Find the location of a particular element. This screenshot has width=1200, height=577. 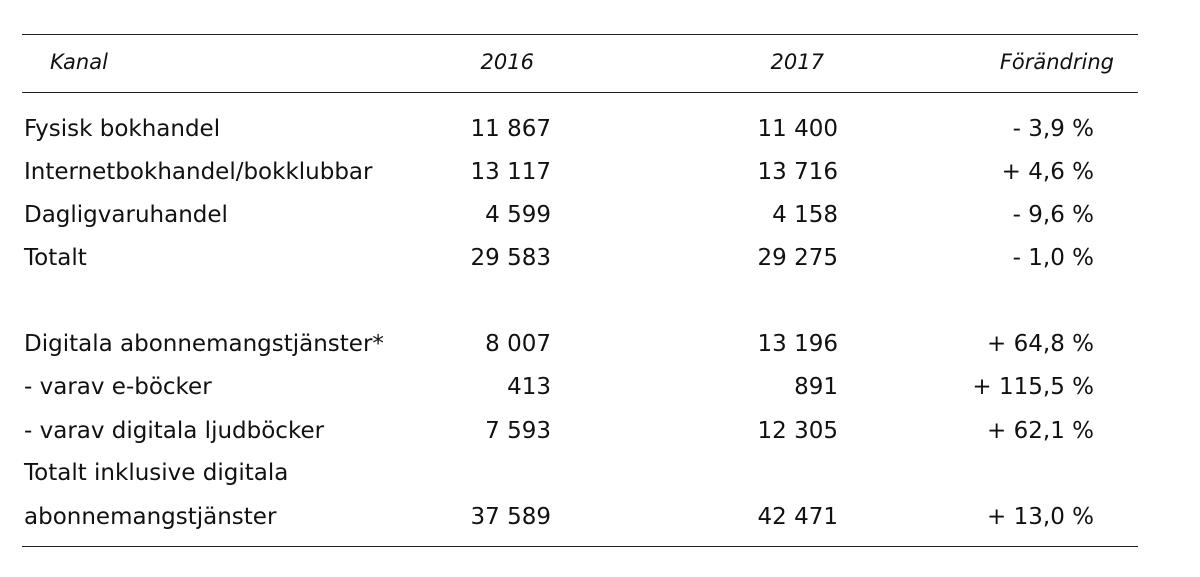

row-label: Fysisk bokhandel is located at coordinates (122, 129).